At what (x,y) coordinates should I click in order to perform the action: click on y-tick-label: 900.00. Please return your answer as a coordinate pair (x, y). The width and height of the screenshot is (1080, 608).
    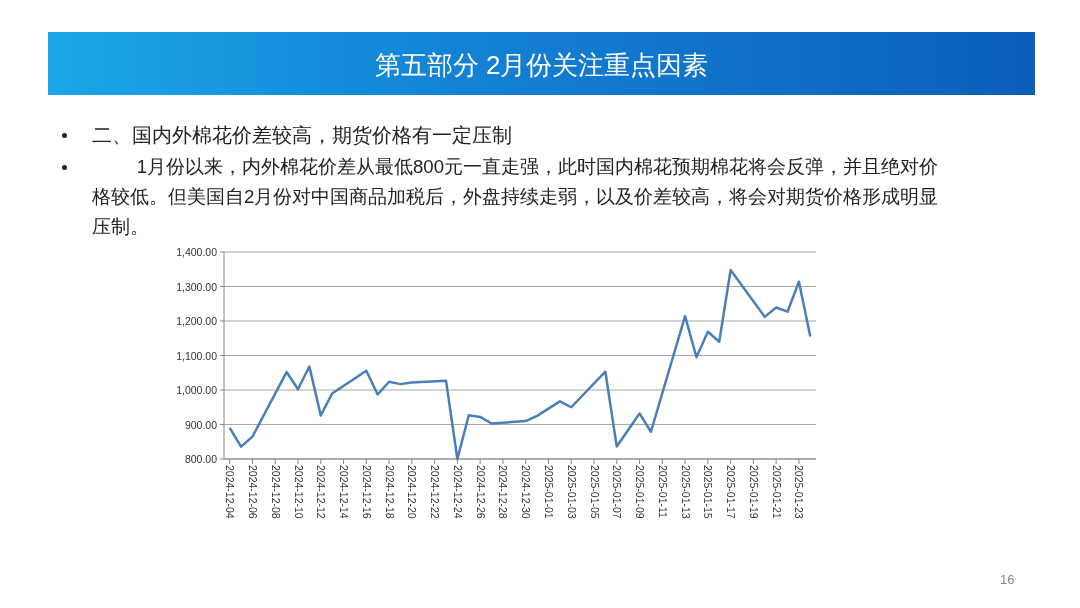
    Looking at the image, I should click on (201, 424).